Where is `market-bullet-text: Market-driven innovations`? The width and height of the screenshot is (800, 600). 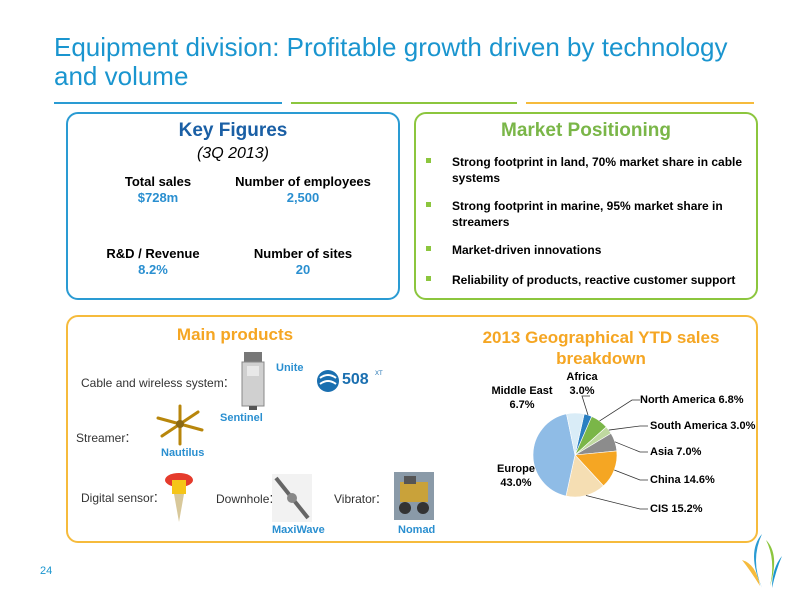
market-bullet-text: Market-driven innovations is located at coordinates (527, 250).